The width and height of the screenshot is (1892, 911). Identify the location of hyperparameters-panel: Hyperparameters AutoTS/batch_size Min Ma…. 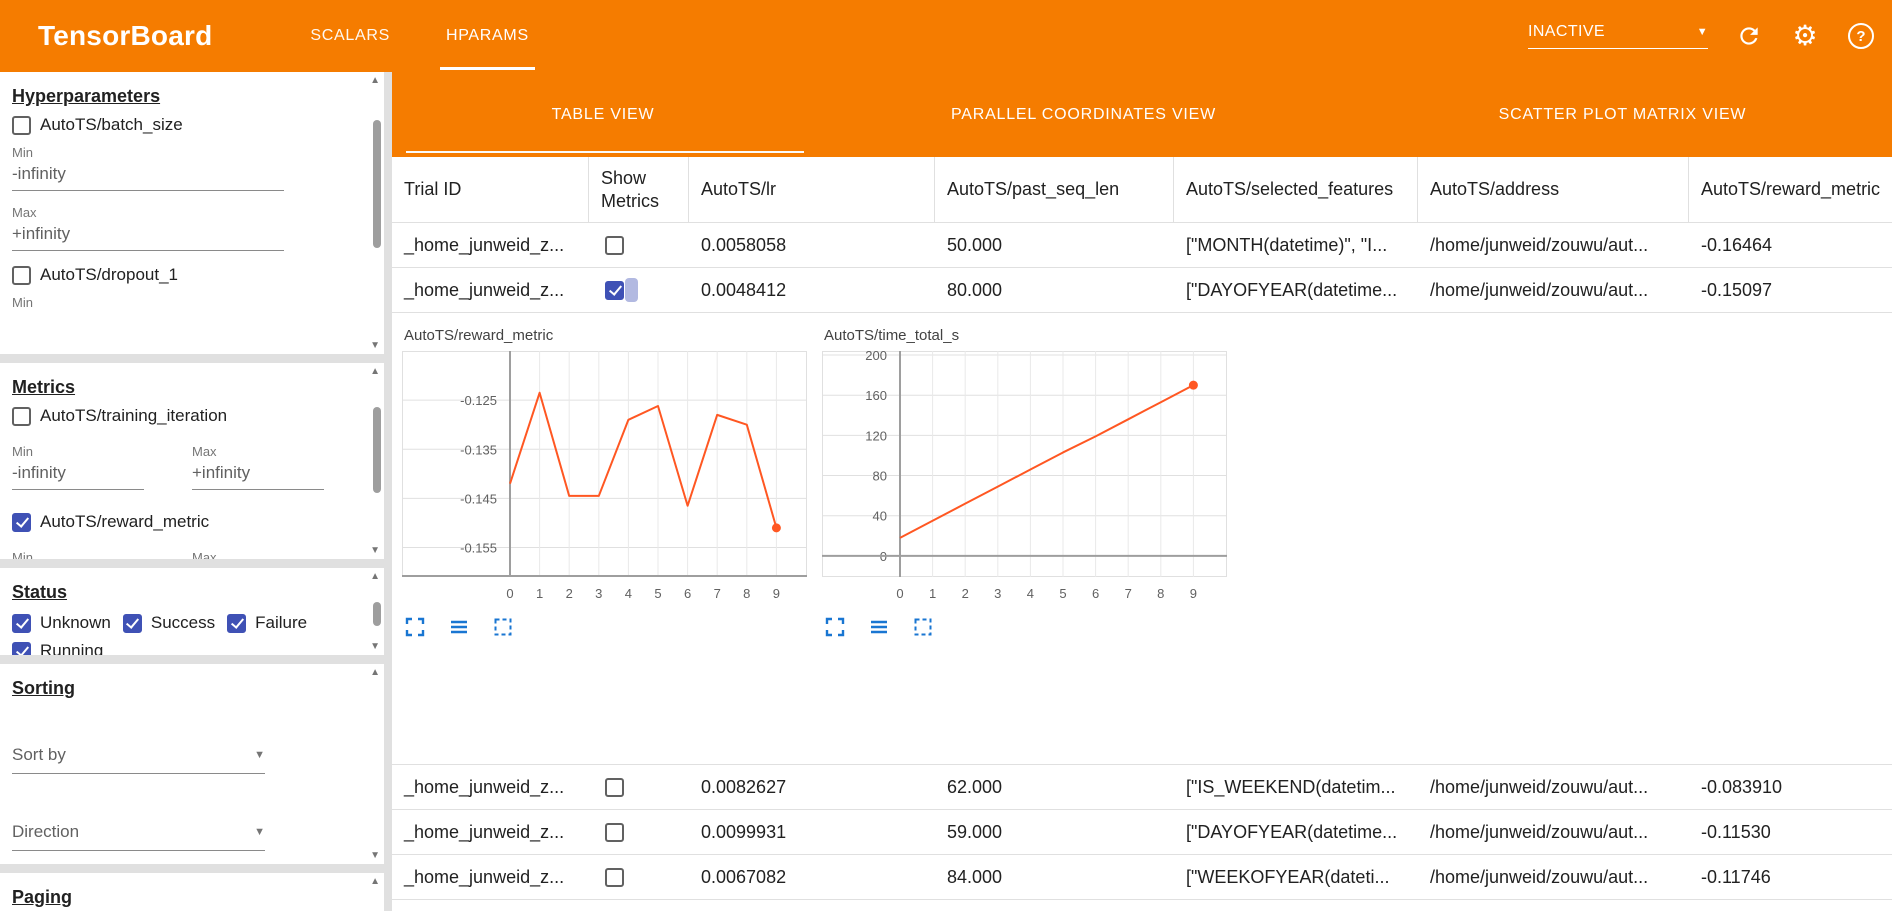
(192, 213).